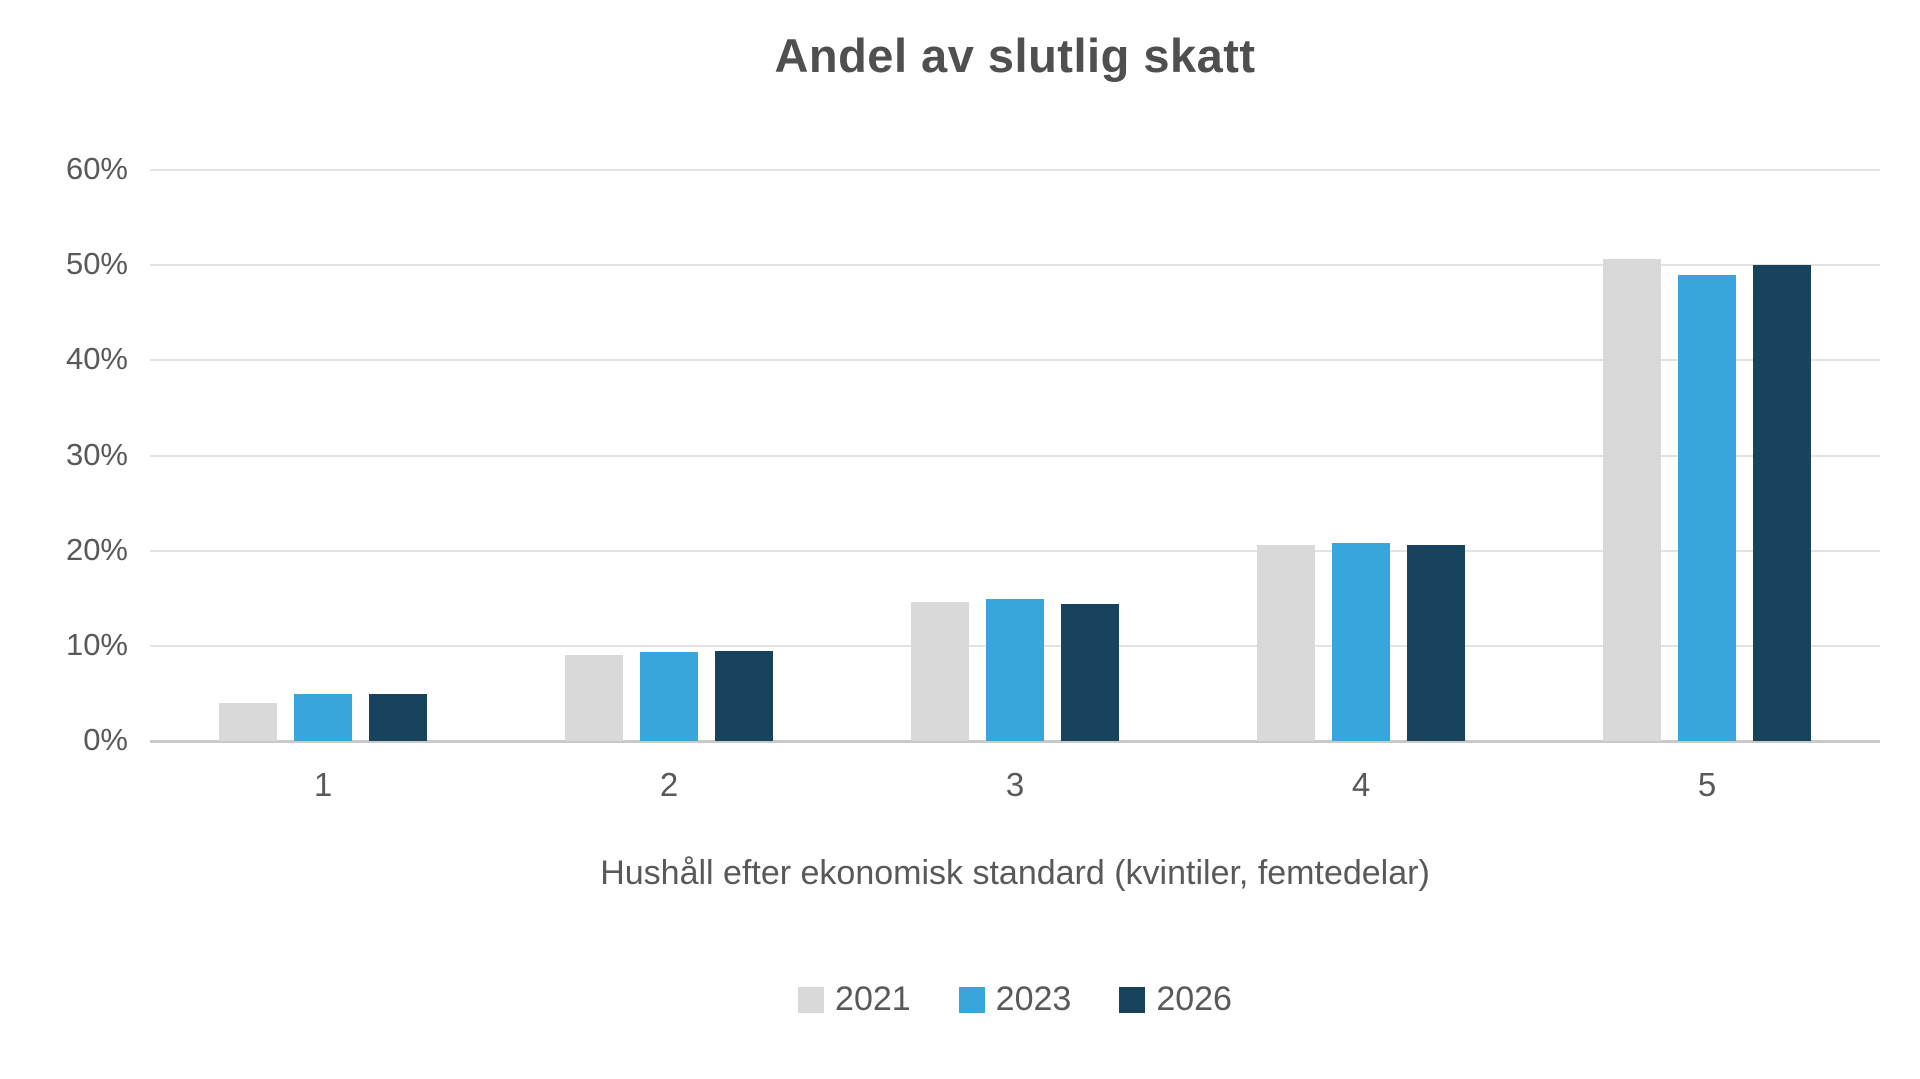 Image resolution: width=1920 pixels, height=1079 pixels. Describe the element at coordinates (971, 999) in the screenshot. I see `legend-swatch-2023` at that location.